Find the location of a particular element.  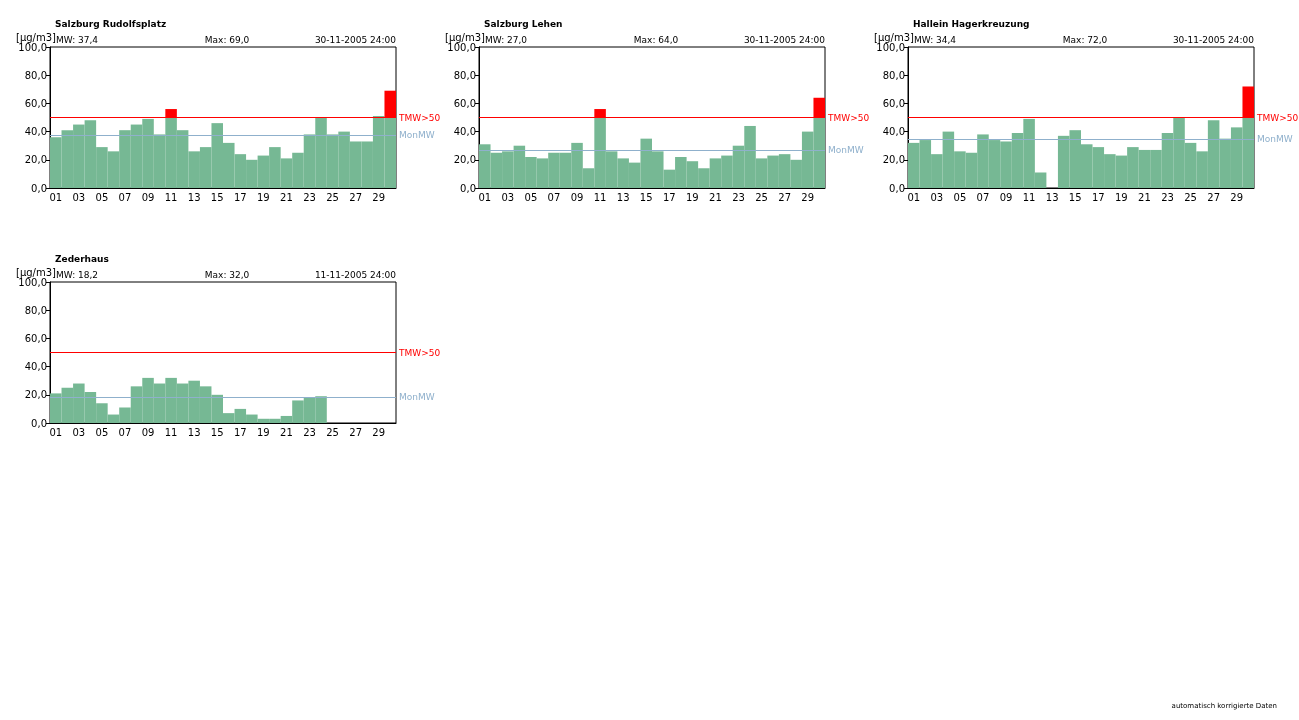

text: Max: 64,0 is located at coordinates (656, 39).